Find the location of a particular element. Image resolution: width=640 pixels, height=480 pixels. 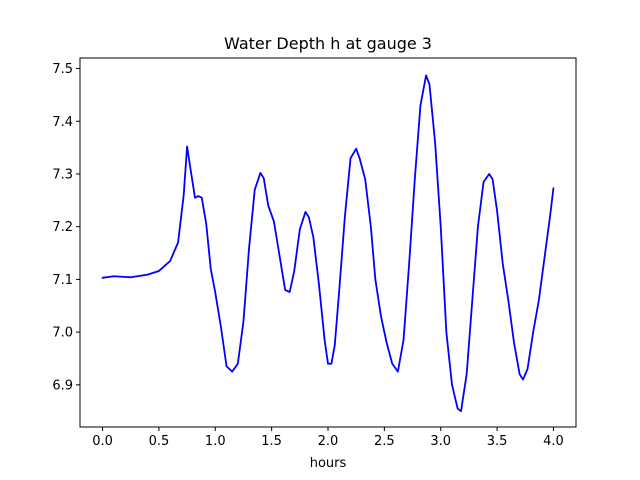

x-tick-label: 2.0 is located at coordinates (328, 441).